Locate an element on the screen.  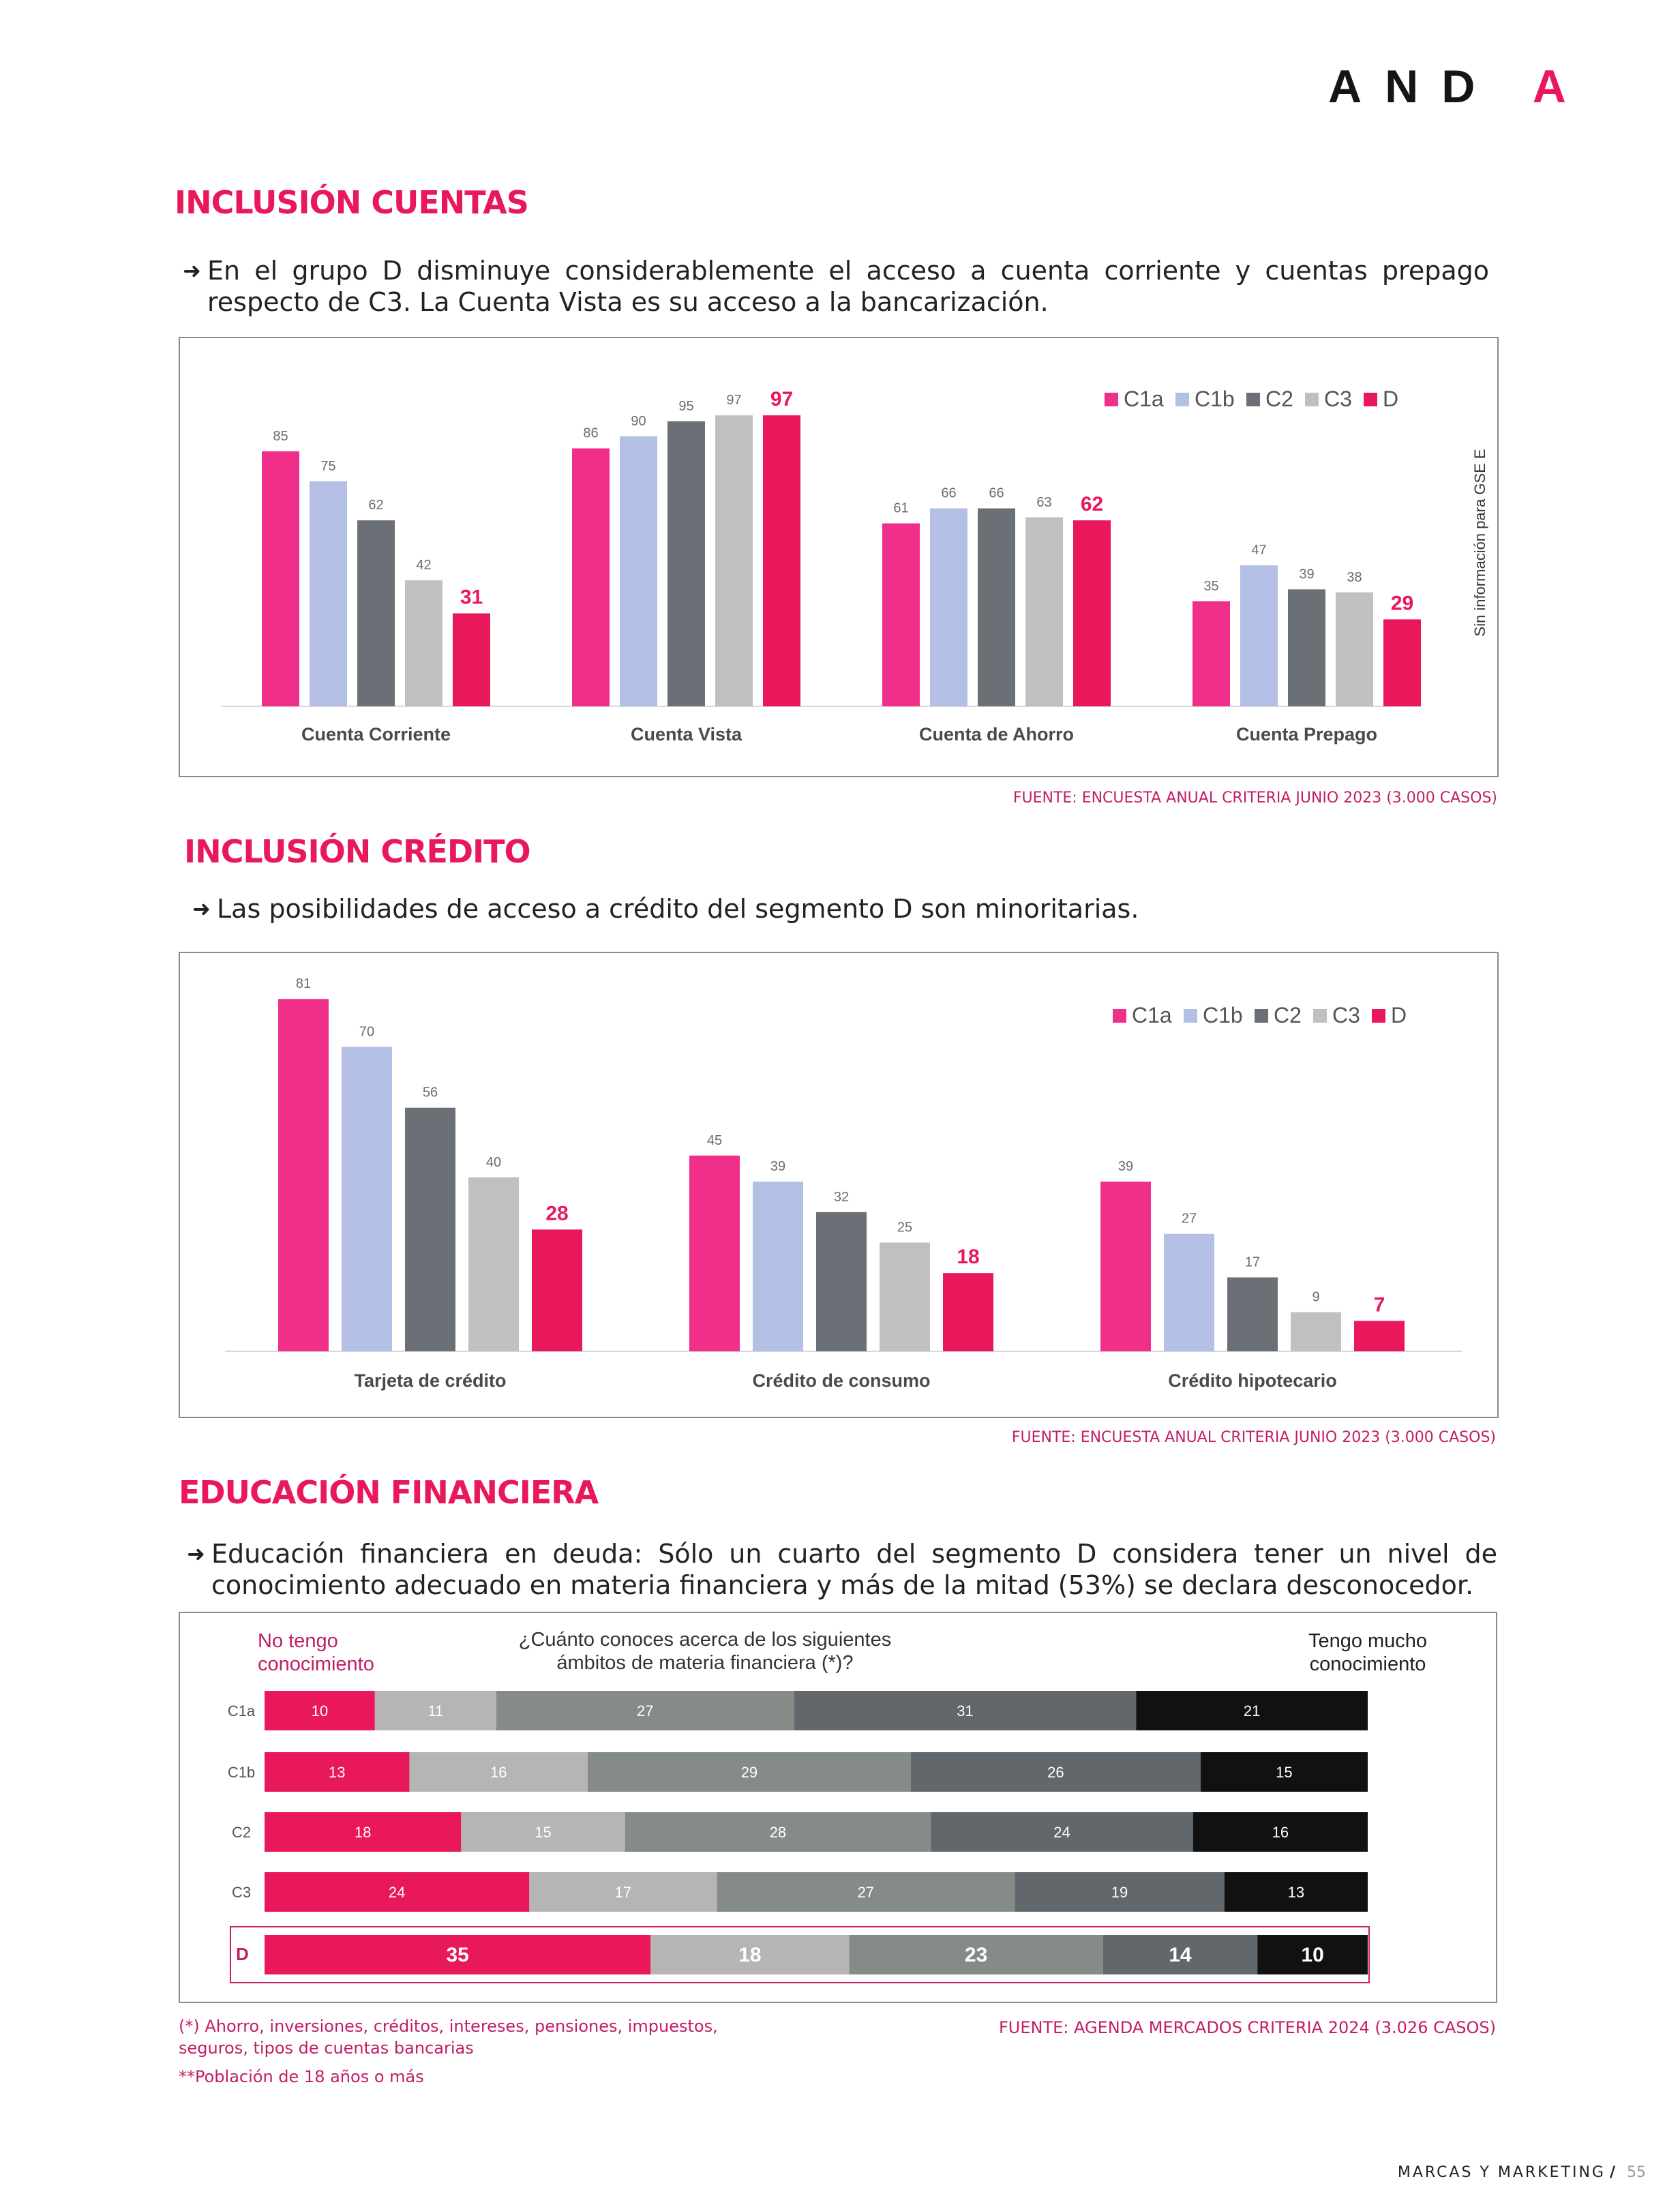
logo-accent-letter: A is located at coordinates (1560, 86).